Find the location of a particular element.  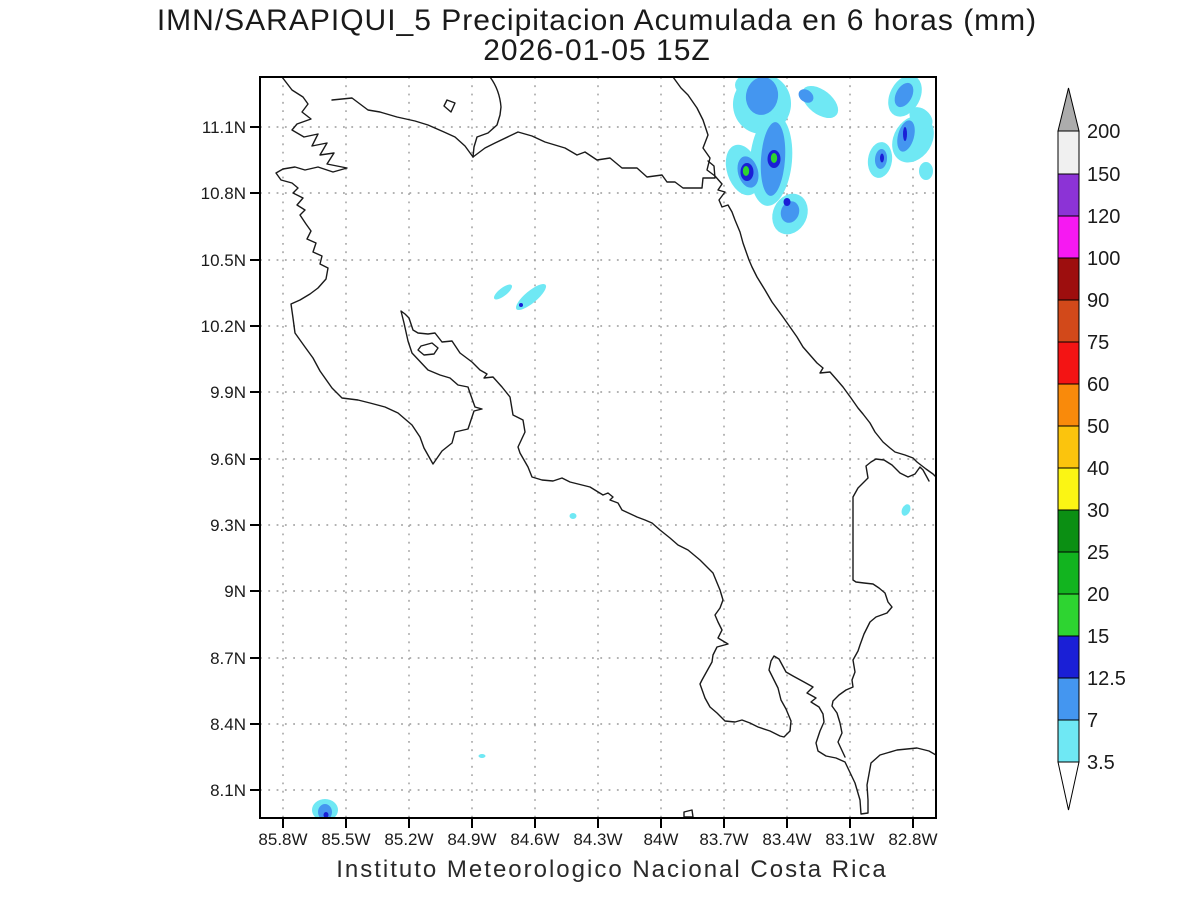

lon-tick-label: 84.9W is located at coordinates (471, 839).